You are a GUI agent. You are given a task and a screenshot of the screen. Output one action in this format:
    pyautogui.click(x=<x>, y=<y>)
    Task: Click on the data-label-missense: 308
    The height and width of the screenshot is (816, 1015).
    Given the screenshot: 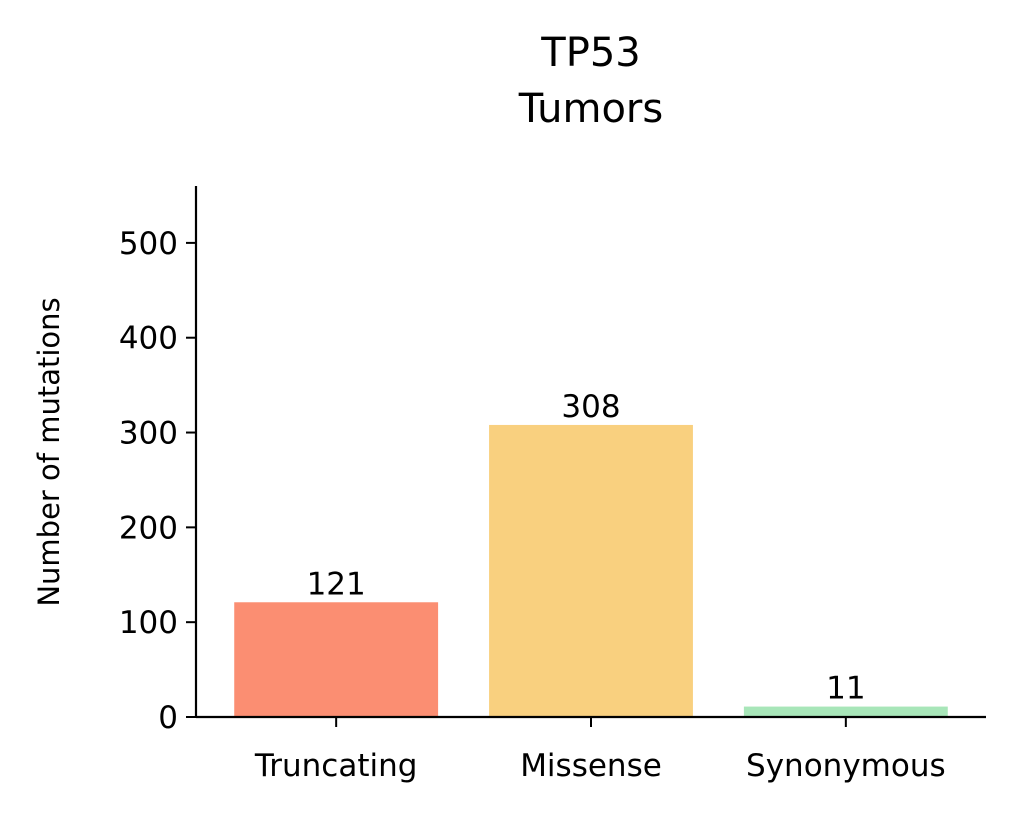 What is the action you would take?
    pyautogui.click(x=590, y=407)
    